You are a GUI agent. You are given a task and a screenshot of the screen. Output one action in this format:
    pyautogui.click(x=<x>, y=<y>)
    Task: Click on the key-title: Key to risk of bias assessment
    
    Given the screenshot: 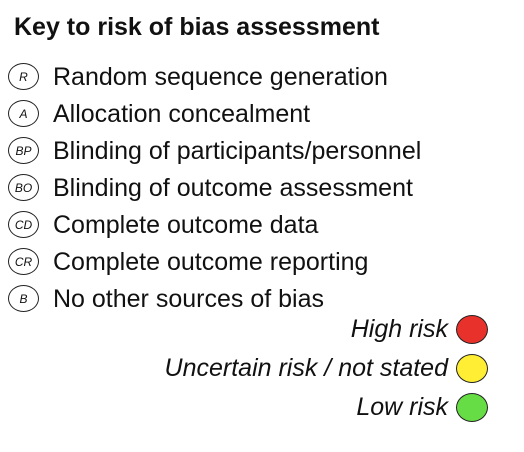 What is the action you would take?
    pyautogui.click(x=197, y=27)
    